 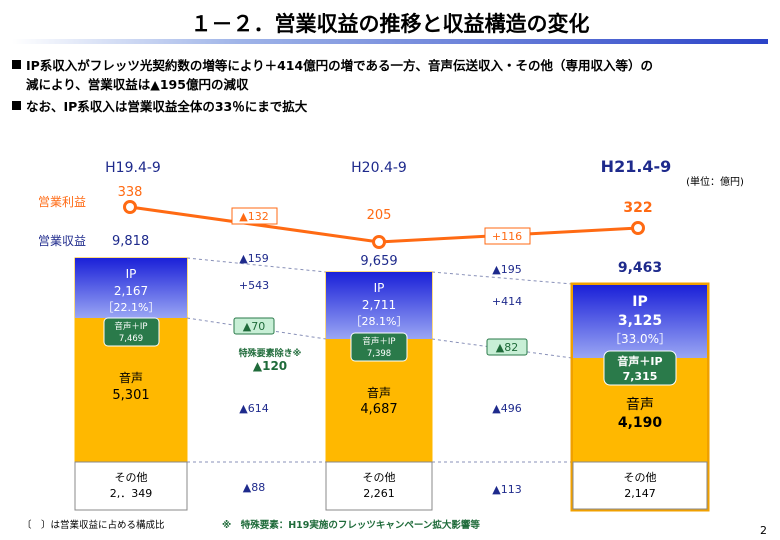 I want to click on bar1-voice-label: 音声, so click(x=131, y=377).